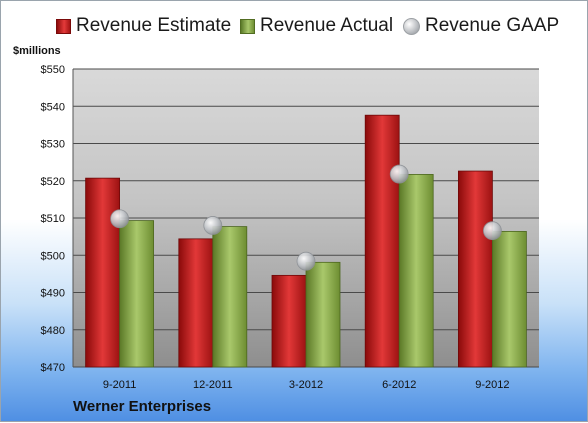 This screenshot has height=423, width=588. I want to click on y-tick-label: $510, so click(53, 219).